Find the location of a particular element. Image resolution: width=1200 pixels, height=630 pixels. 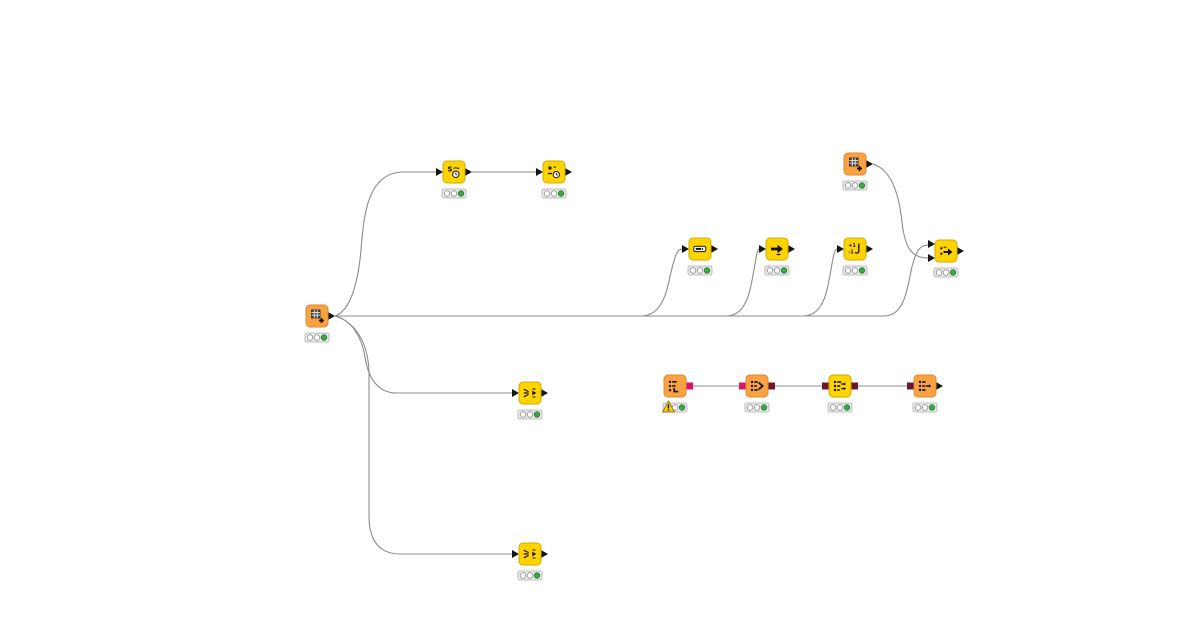

node-constant-value-column is located at coordinates (700, 256).